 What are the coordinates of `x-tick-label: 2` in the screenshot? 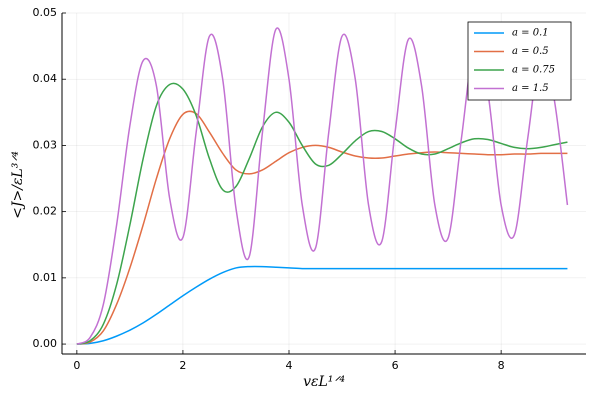 It's located at (182, 365).